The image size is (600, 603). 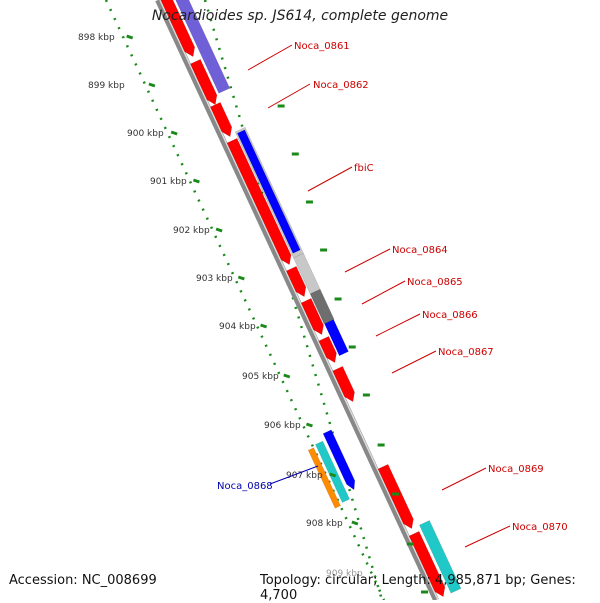 I want to click on ruler-tick-label: 899 kbp, so click(x=106, y=86).